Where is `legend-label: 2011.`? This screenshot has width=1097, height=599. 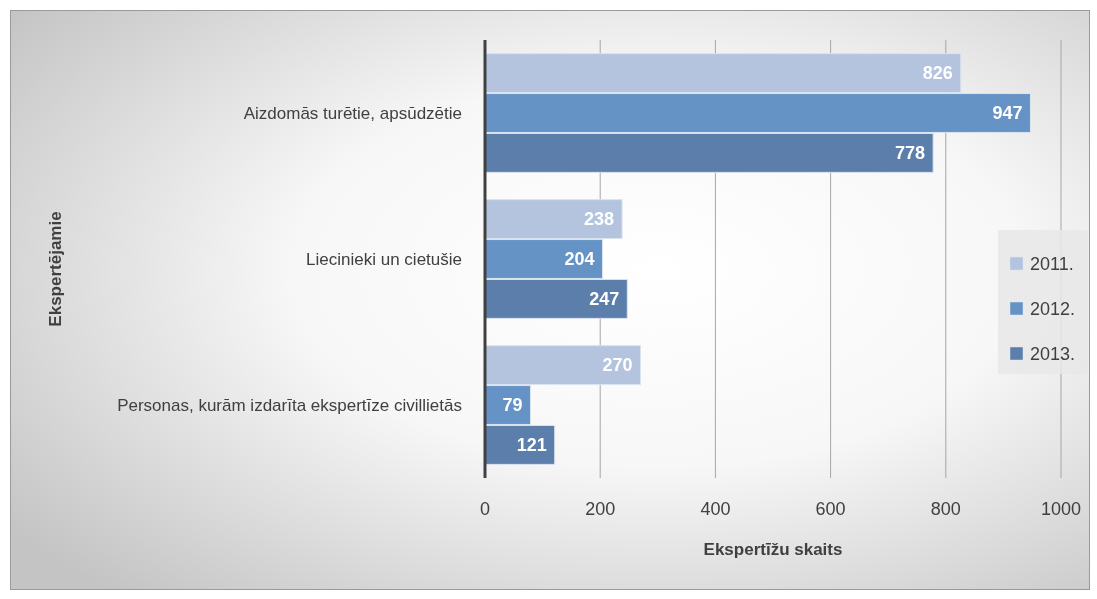
legend-label: 2011. is located at coordinates (1052, 264).